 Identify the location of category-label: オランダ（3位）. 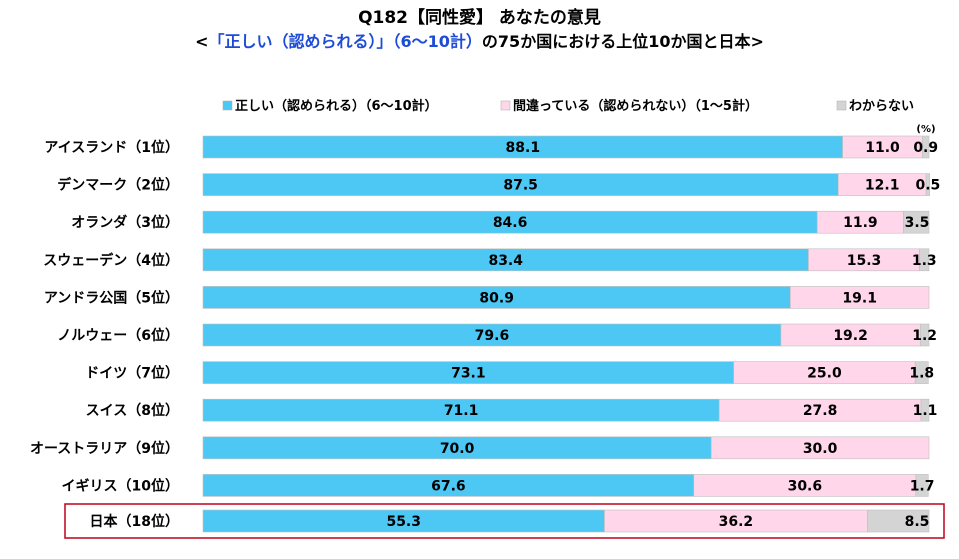
(125, 222).